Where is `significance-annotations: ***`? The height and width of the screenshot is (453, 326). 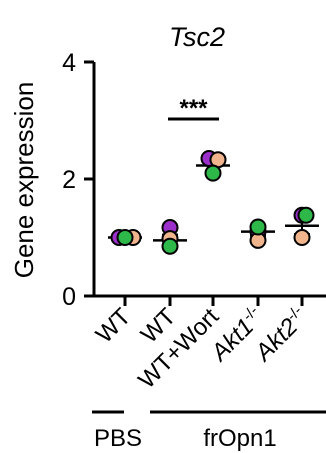 significance-annotations: *** is located at coordinates (193, 108).